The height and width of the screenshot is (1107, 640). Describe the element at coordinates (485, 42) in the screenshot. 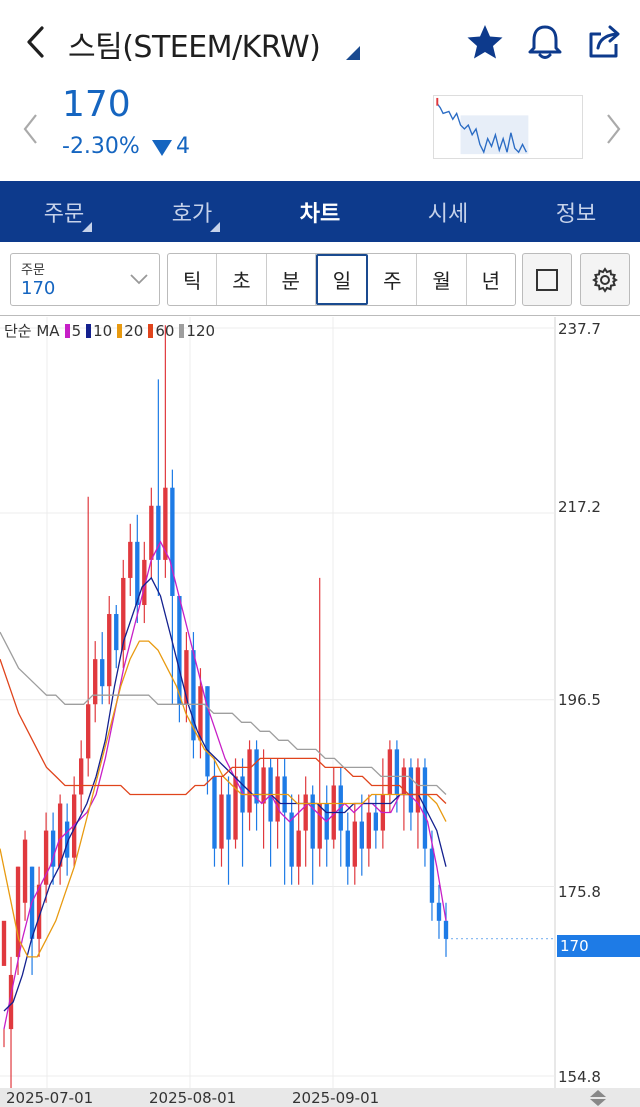

I see `star-icon` at that location.